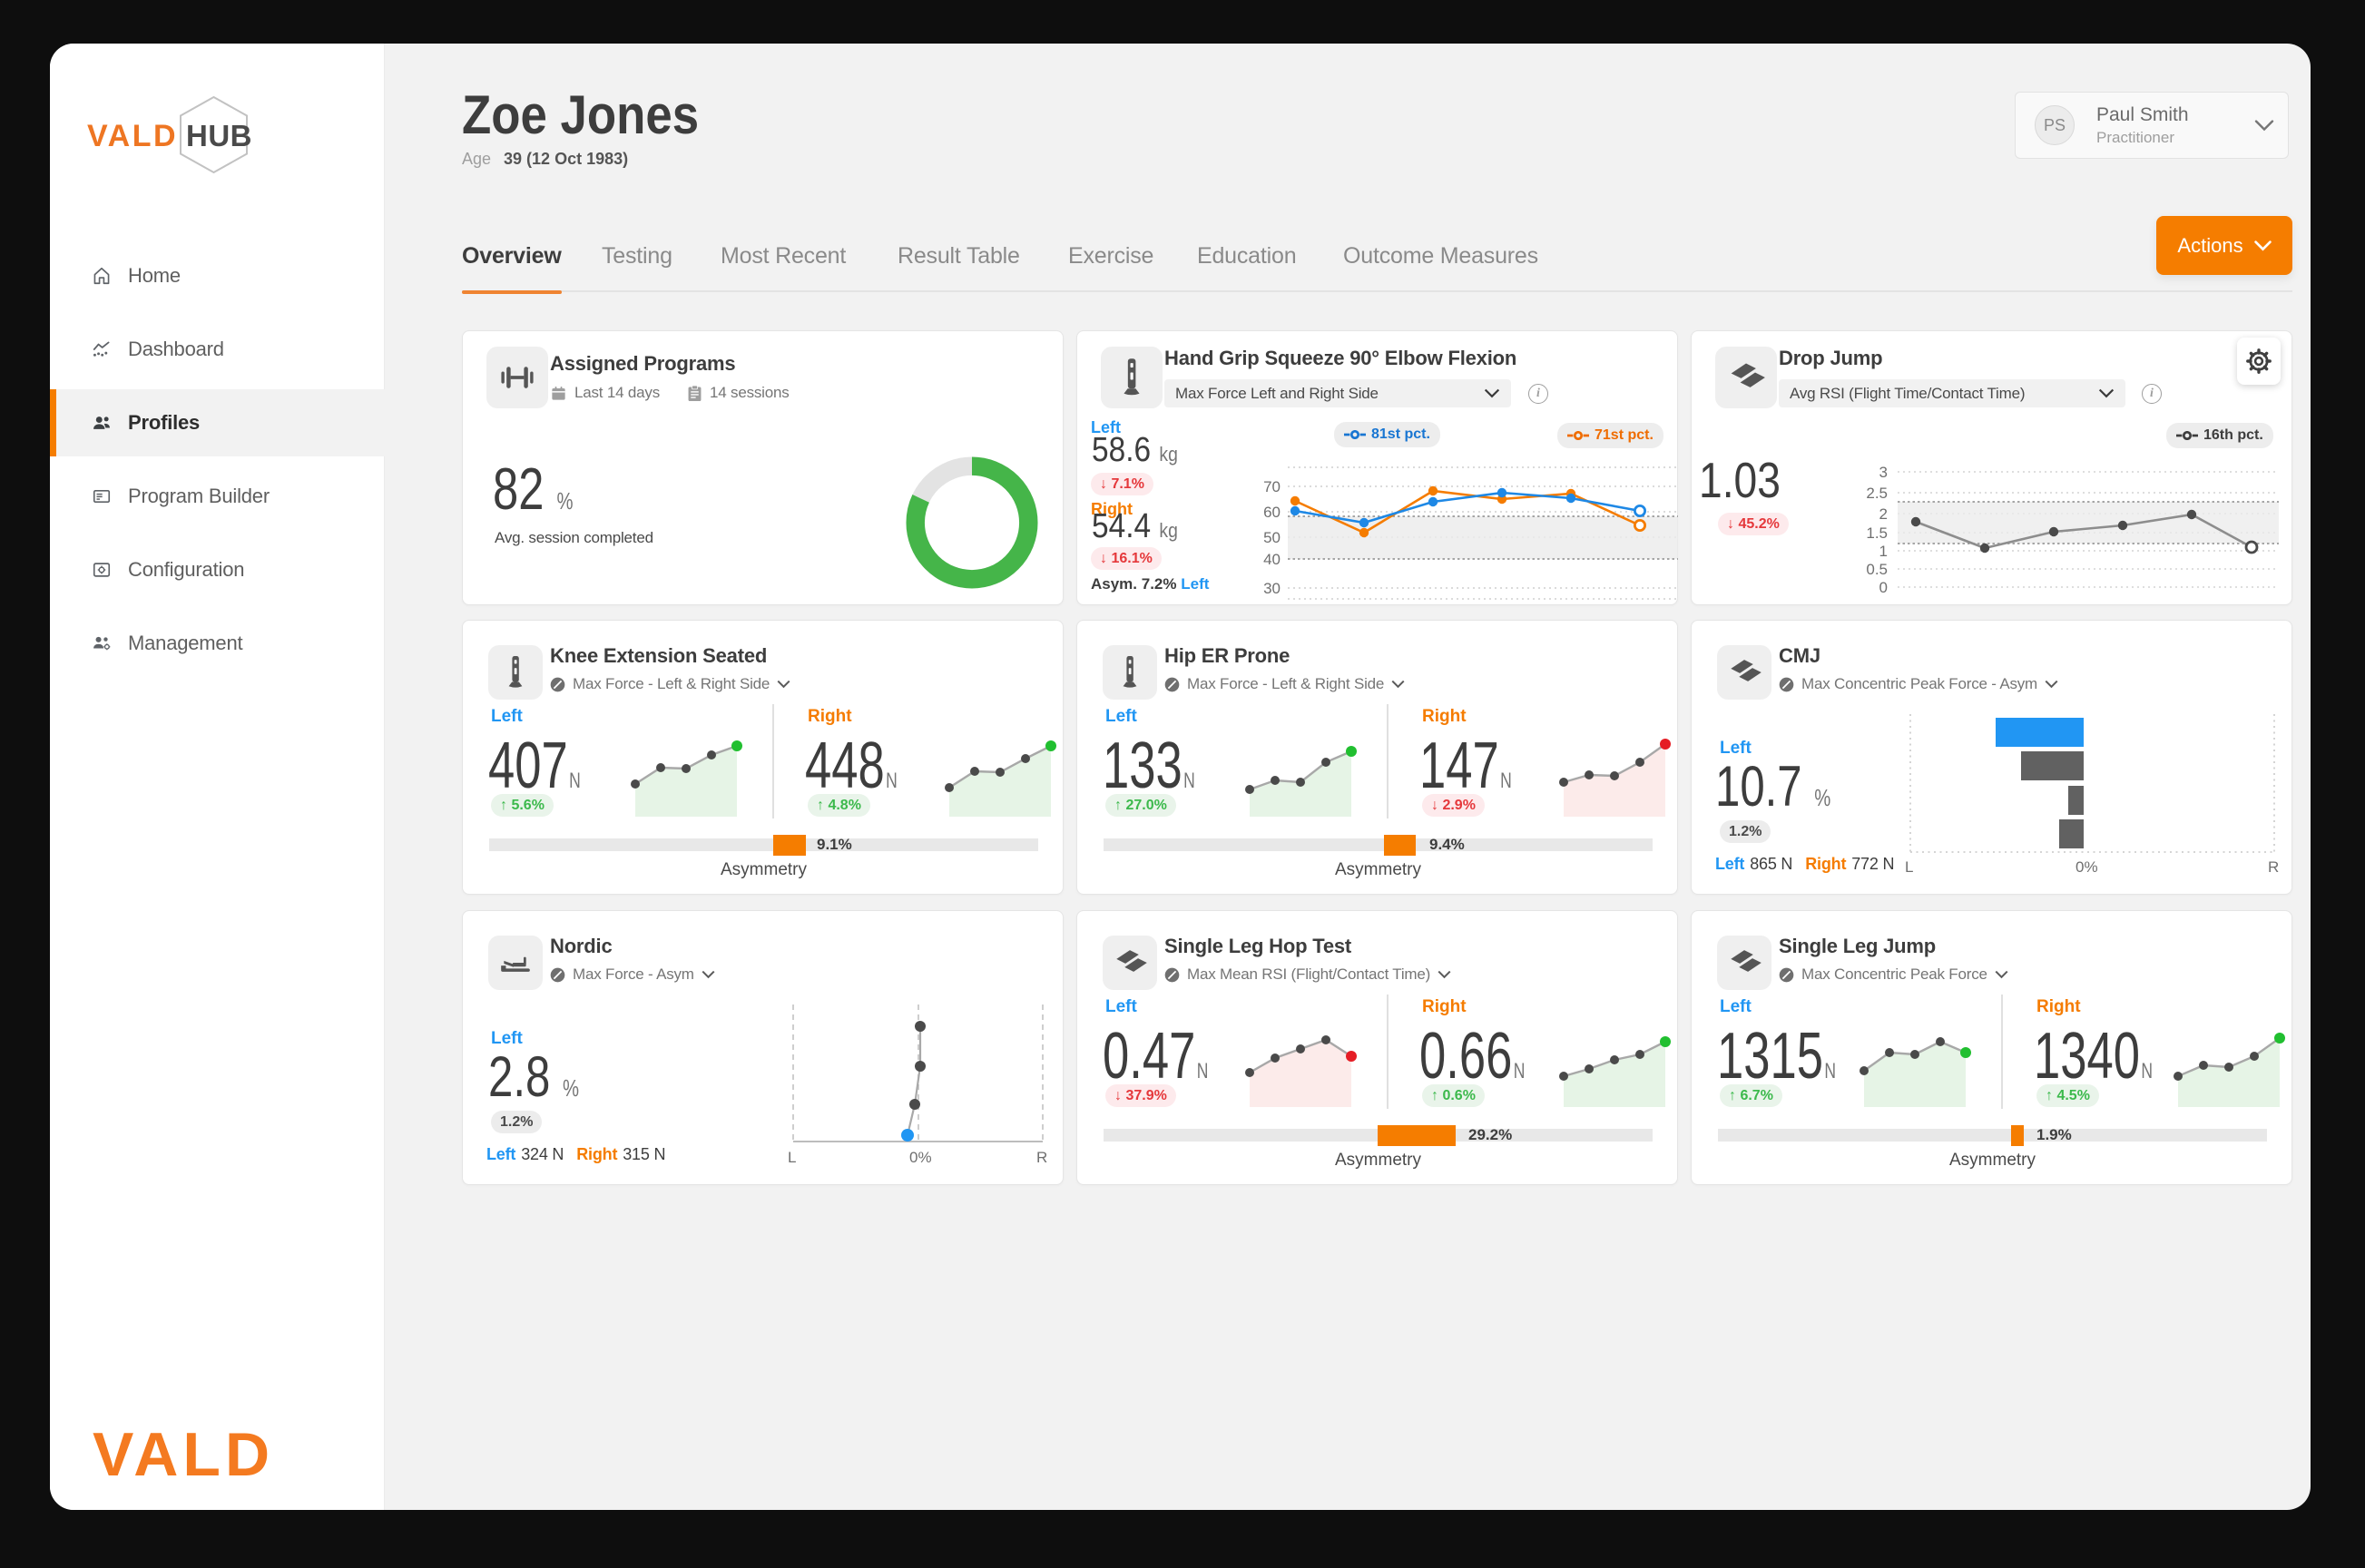 This screenshot has width=2365, height=1568. Describe the element at coordinates (1884, 514) in the screenshot. I see `svg-text: 2` at that location.